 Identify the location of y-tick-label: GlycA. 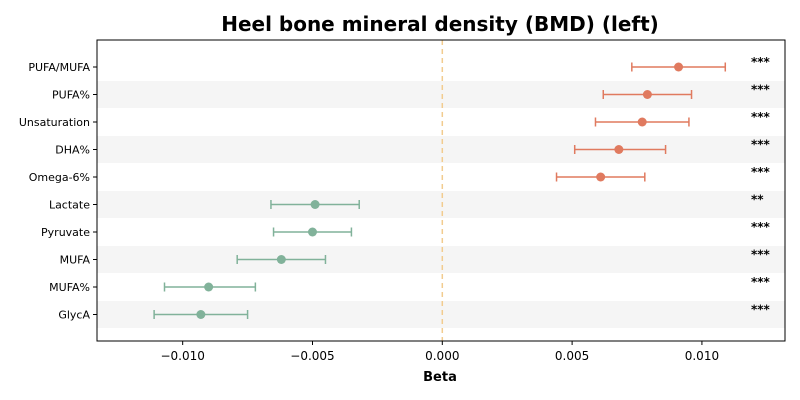
(74, 315).